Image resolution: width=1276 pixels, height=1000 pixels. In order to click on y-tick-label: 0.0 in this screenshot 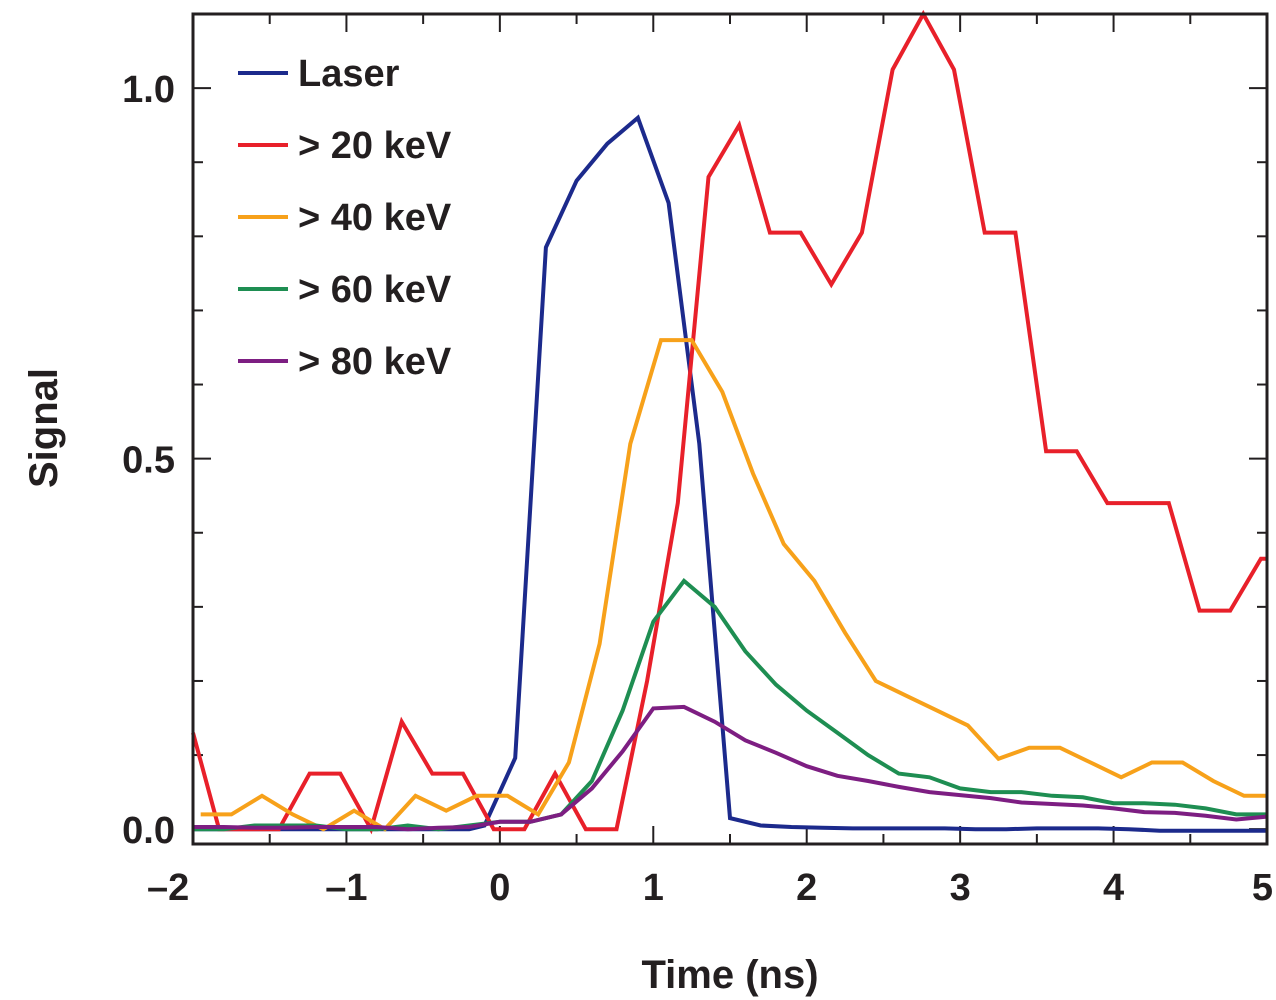, I will do `click(148, 831)`.